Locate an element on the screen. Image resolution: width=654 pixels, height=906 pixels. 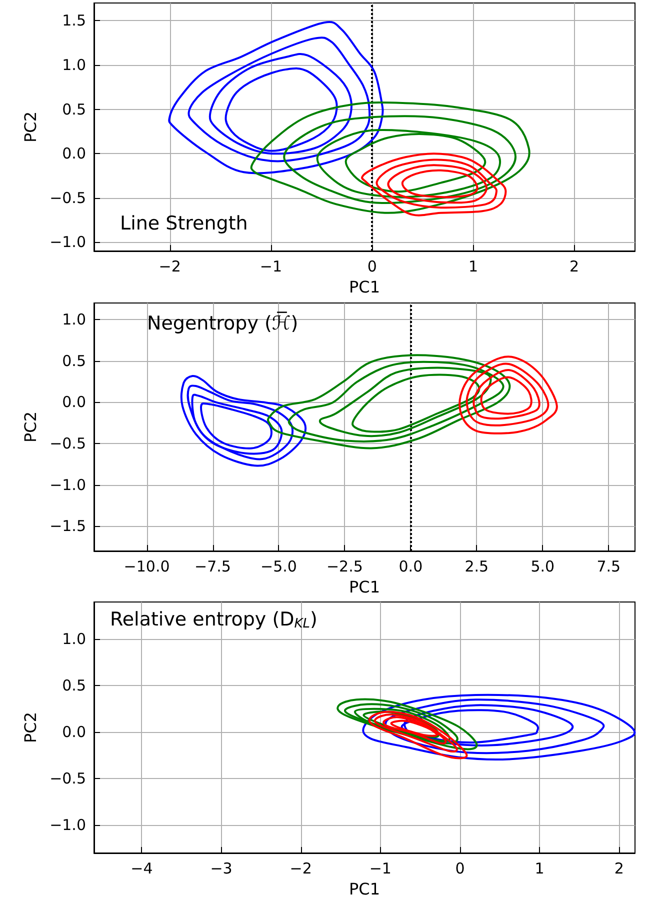
x-tick-label: 5.0 is located at coordinates (542, 567).